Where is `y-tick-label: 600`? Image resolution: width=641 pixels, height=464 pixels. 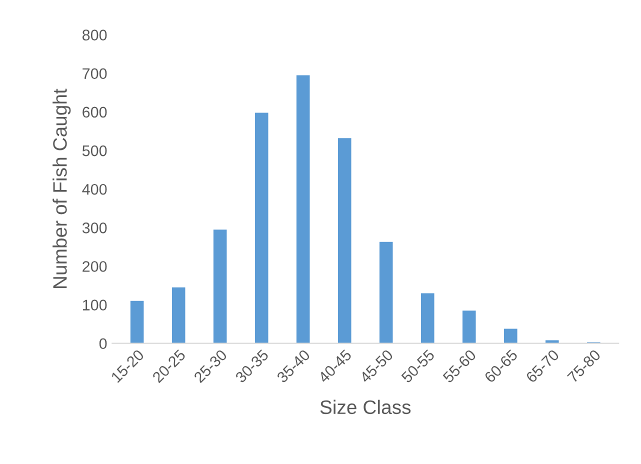 y-tick-label: 600 is located at coordinates (94, 112).